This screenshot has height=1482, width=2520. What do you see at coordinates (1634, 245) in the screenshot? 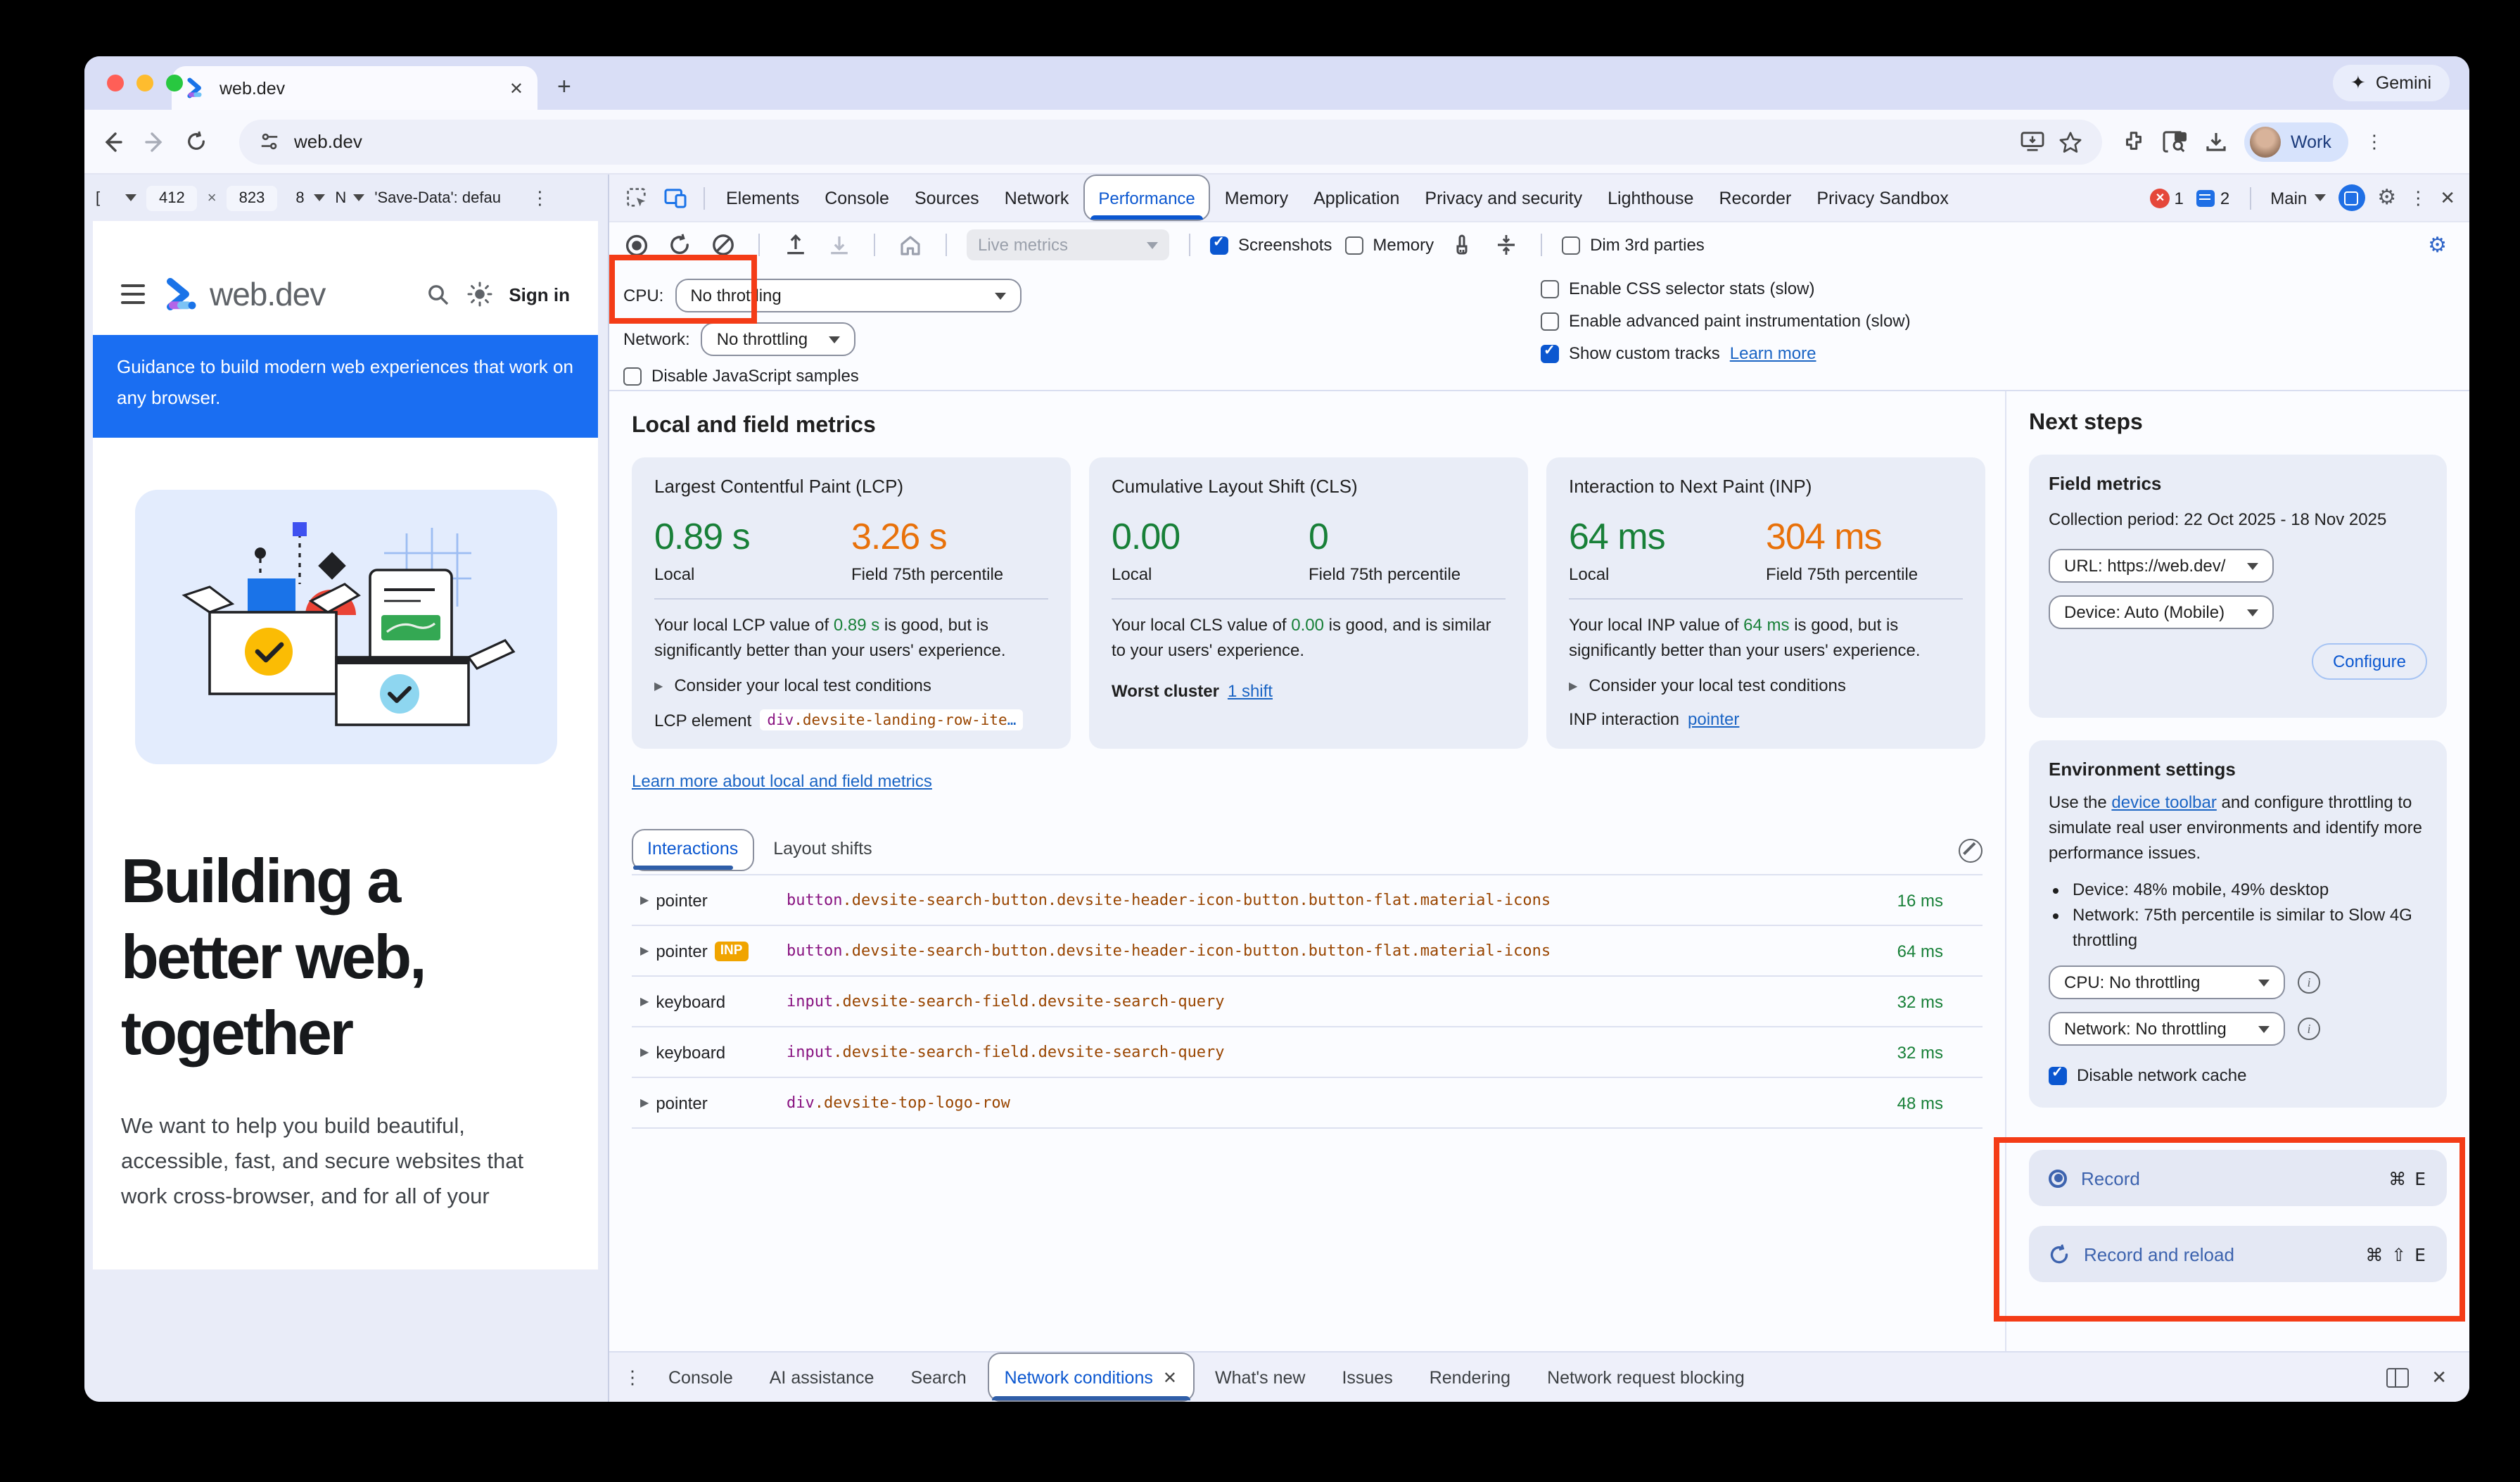
I see `dim-3rd-parties-checkbox: Dim 3rd parties` at bounding box center [1634, 245].